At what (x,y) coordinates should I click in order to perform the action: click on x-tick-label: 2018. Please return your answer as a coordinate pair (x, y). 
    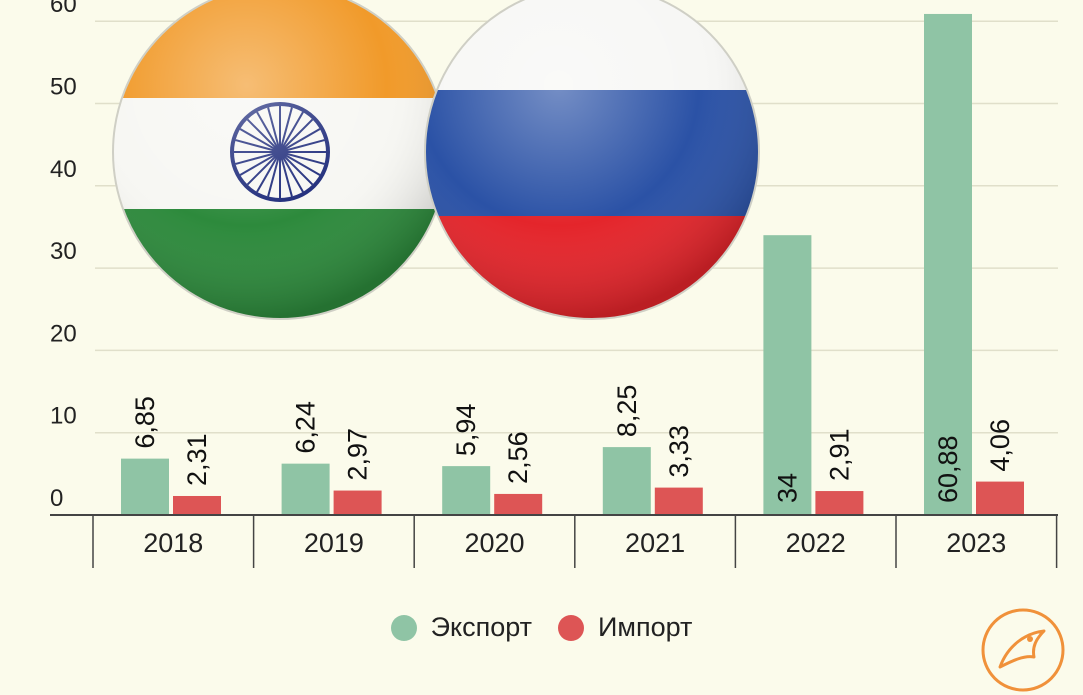
    Looking at the image, I should click on (173, 543).